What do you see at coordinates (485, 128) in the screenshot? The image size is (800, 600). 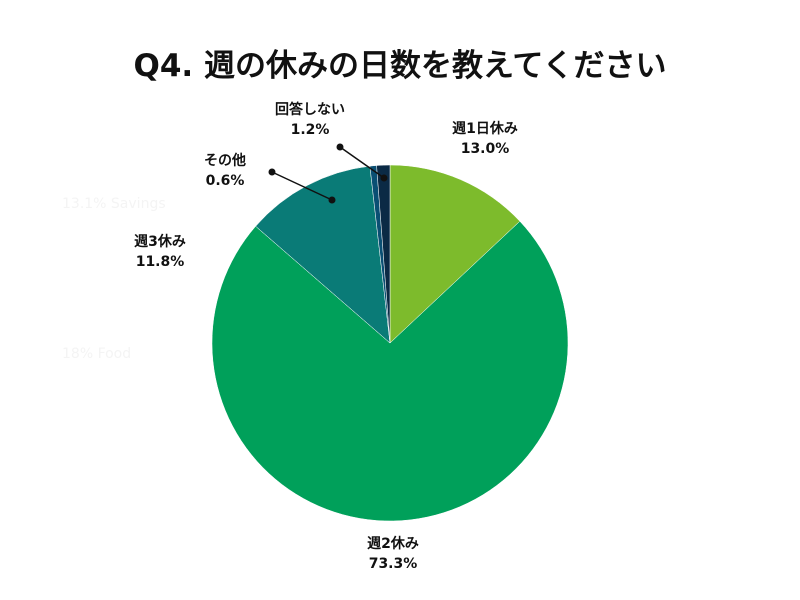 I see `slice-category-label: 週1日休み` at bounding box center [485, 128].